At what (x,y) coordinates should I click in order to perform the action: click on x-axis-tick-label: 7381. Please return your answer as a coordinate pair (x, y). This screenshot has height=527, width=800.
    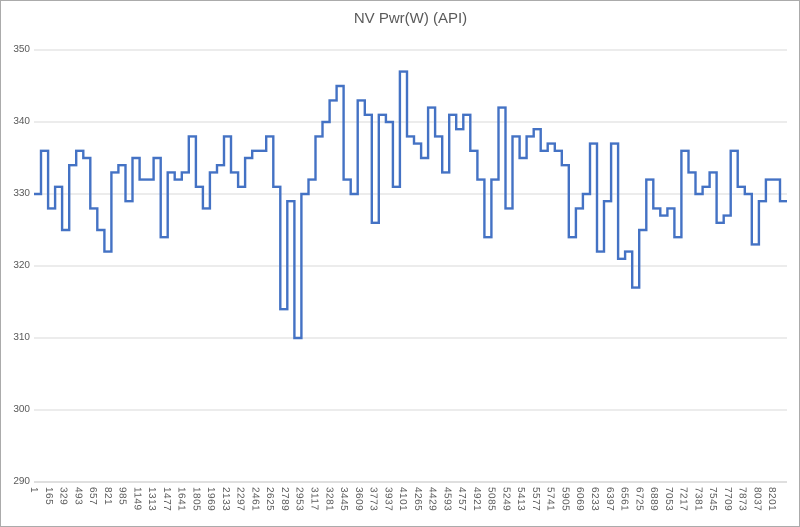
    Looking at the image, I should click on (698, 499).